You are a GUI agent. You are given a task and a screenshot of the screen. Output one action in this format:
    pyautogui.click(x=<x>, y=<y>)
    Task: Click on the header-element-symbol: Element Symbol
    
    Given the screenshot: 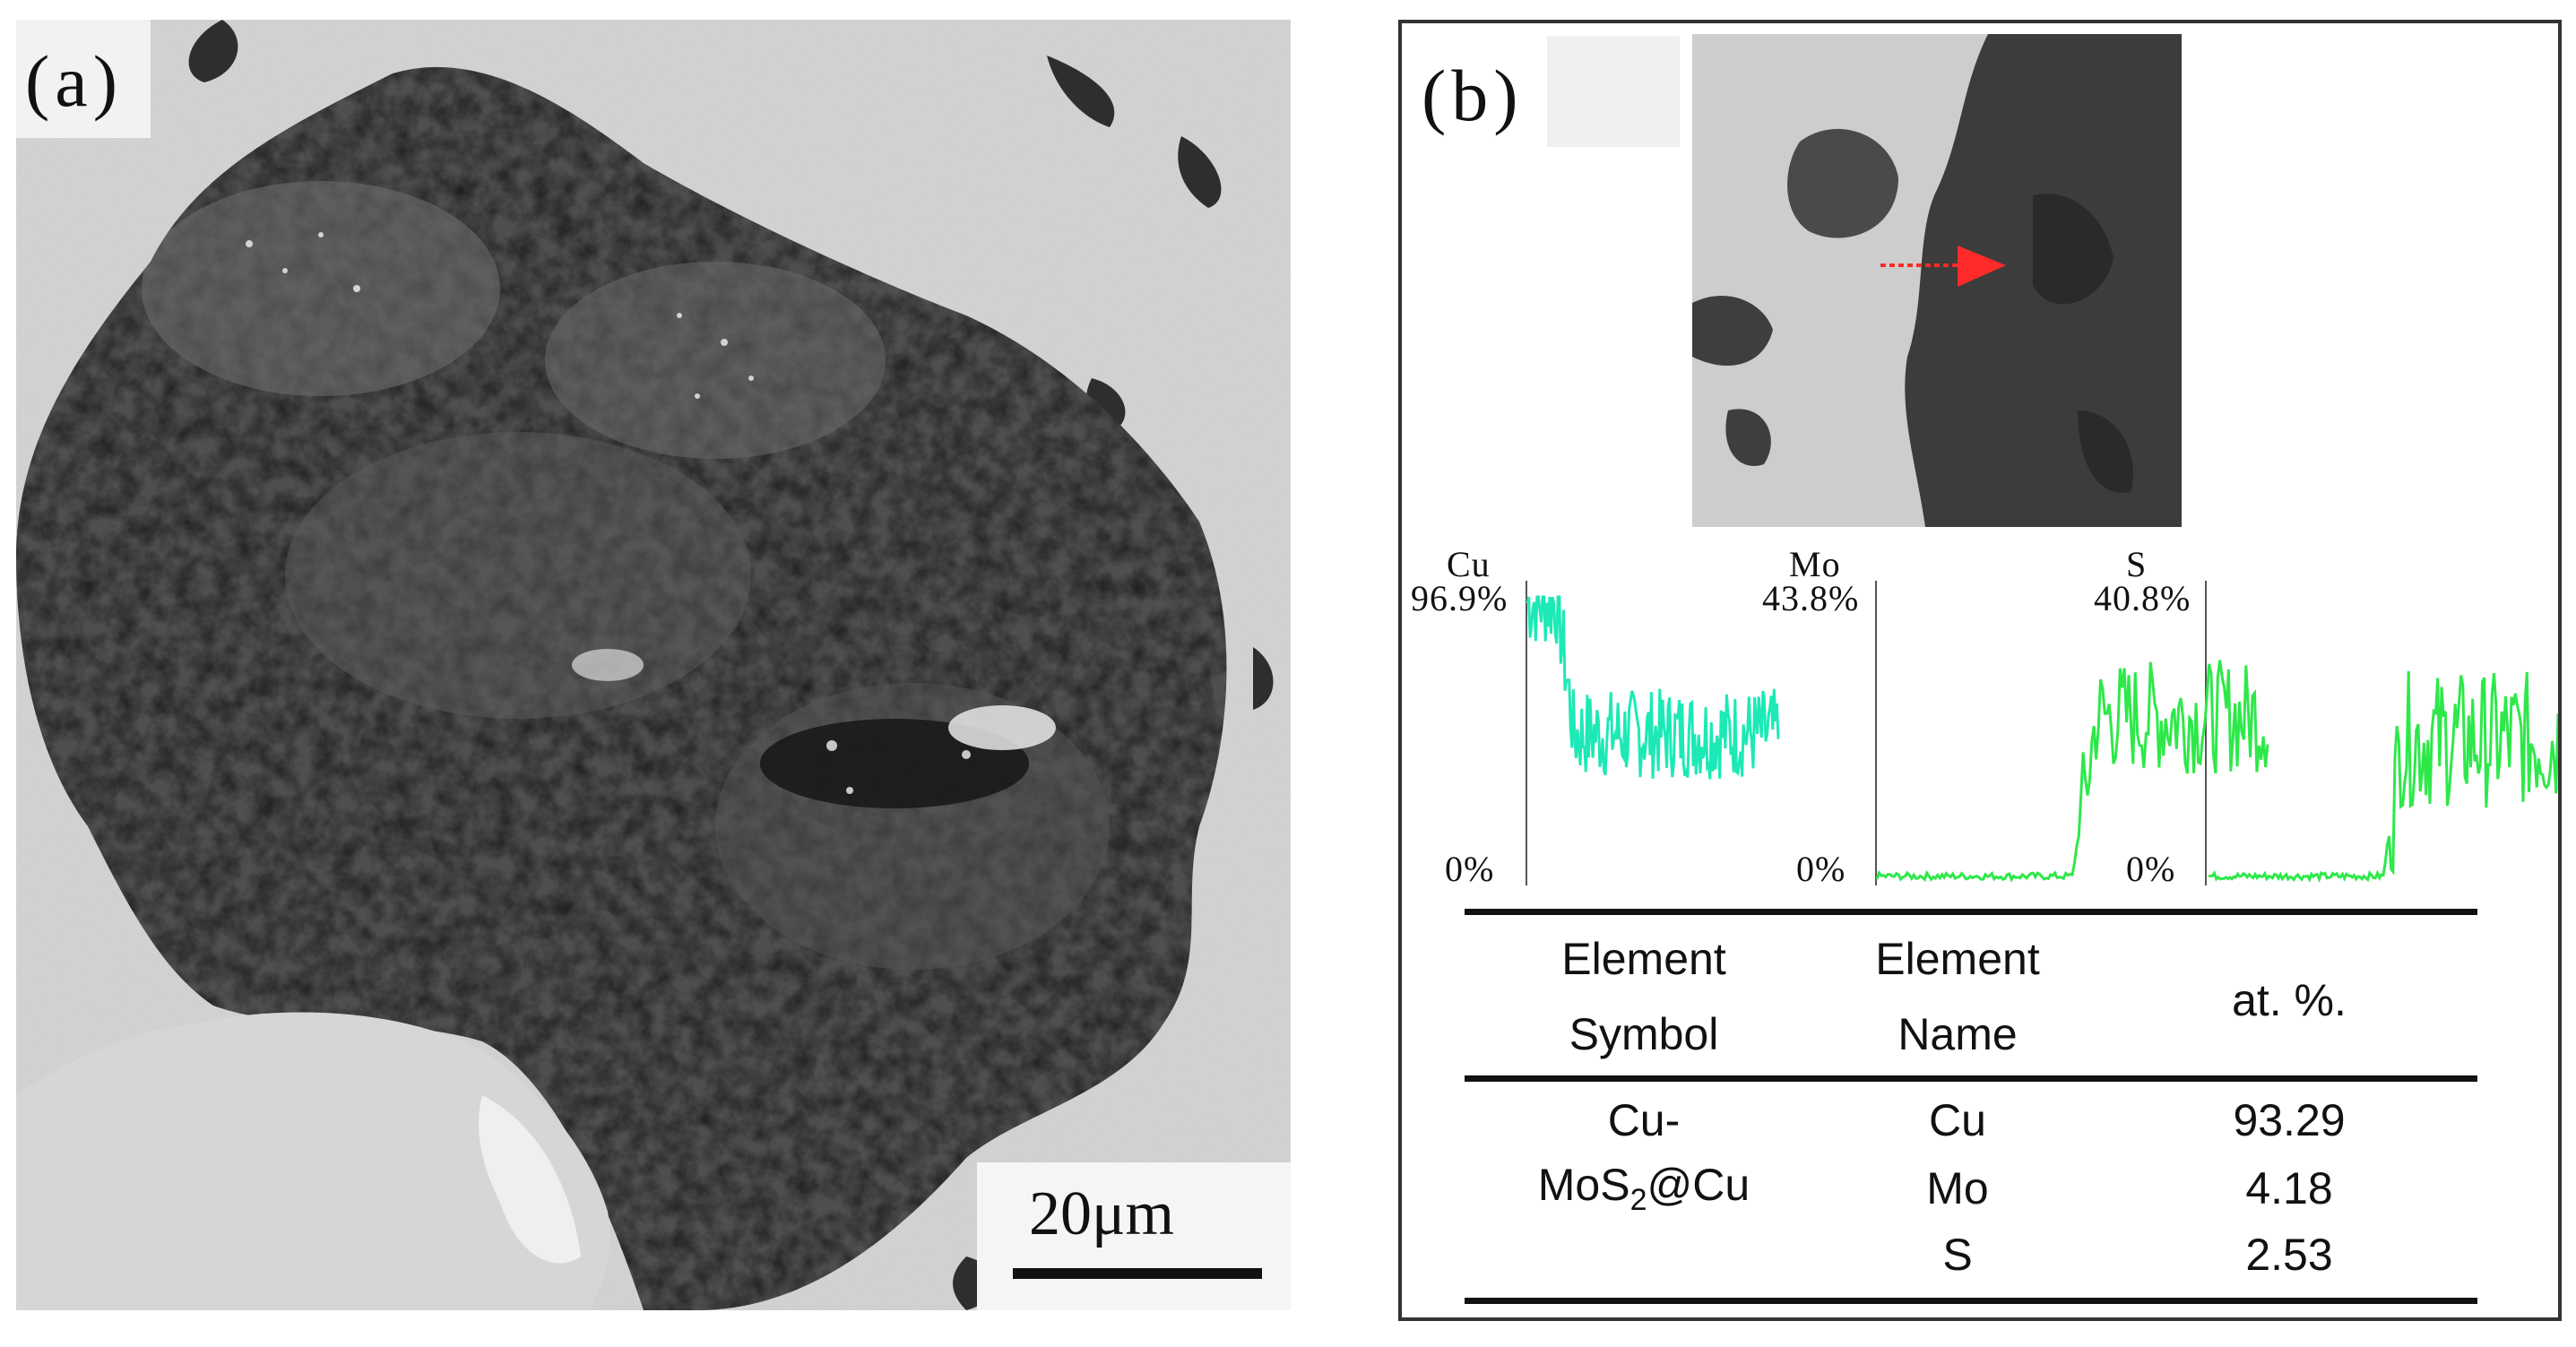 What is the action you would take?
    pyautogui.click(x=1643, y=996)
    